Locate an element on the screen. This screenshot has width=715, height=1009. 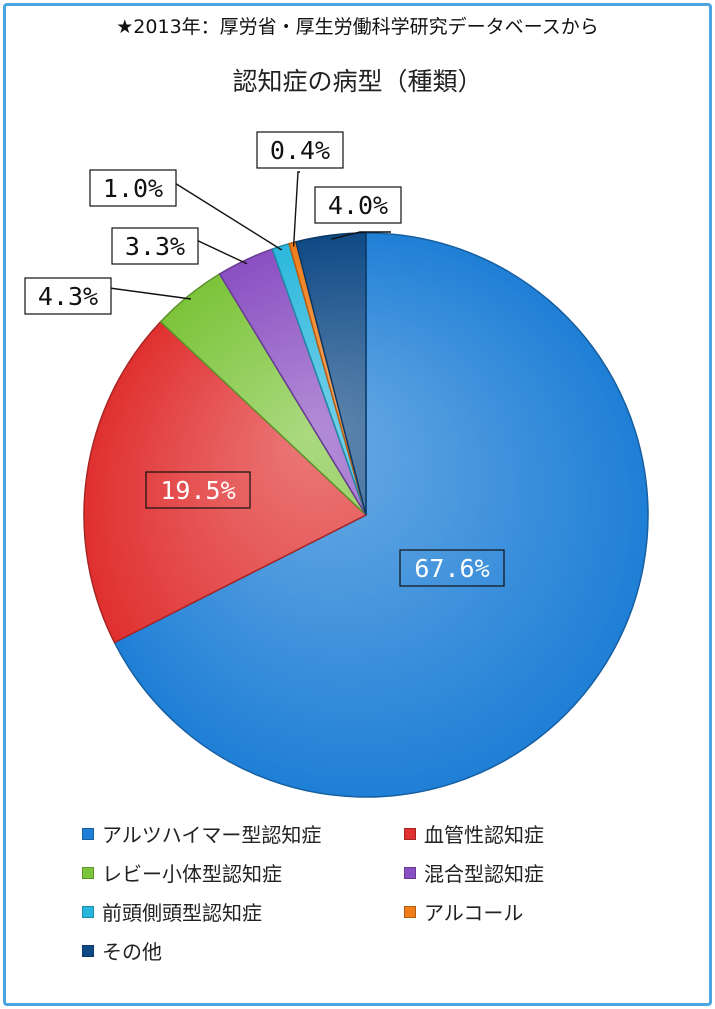
legend-item-0: アルツハイマー型認知症 is located at coordinates (243, 833).